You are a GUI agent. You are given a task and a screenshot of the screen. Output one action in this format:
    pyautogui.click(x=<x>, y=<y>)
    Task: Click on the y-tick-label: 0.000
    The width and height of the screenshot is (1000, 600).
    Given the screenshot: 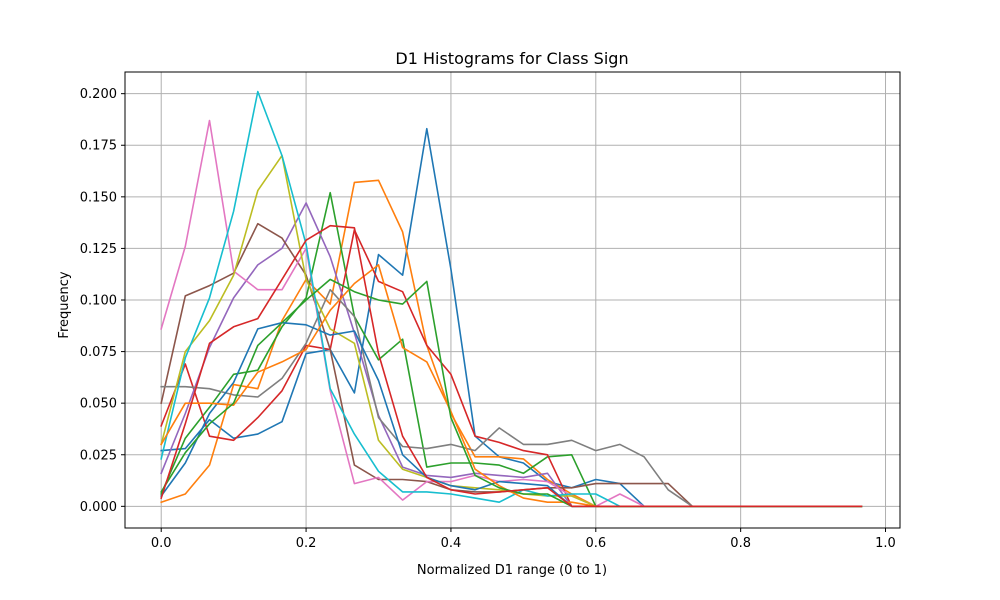 What is the action you would take?
    pyautogui.click(x=98, y=507)
    